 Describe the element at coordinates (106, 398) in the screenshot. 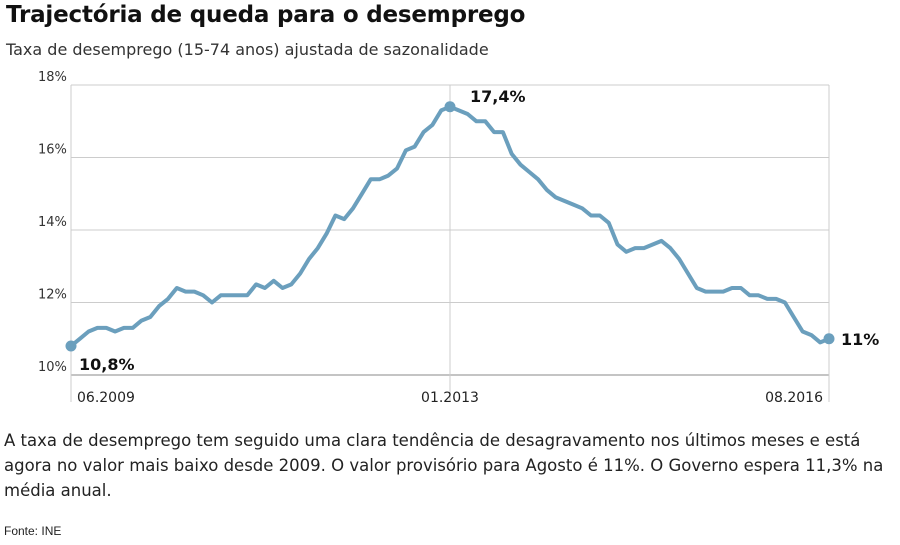

I see `x-tick-label: 06.2009` at that location.